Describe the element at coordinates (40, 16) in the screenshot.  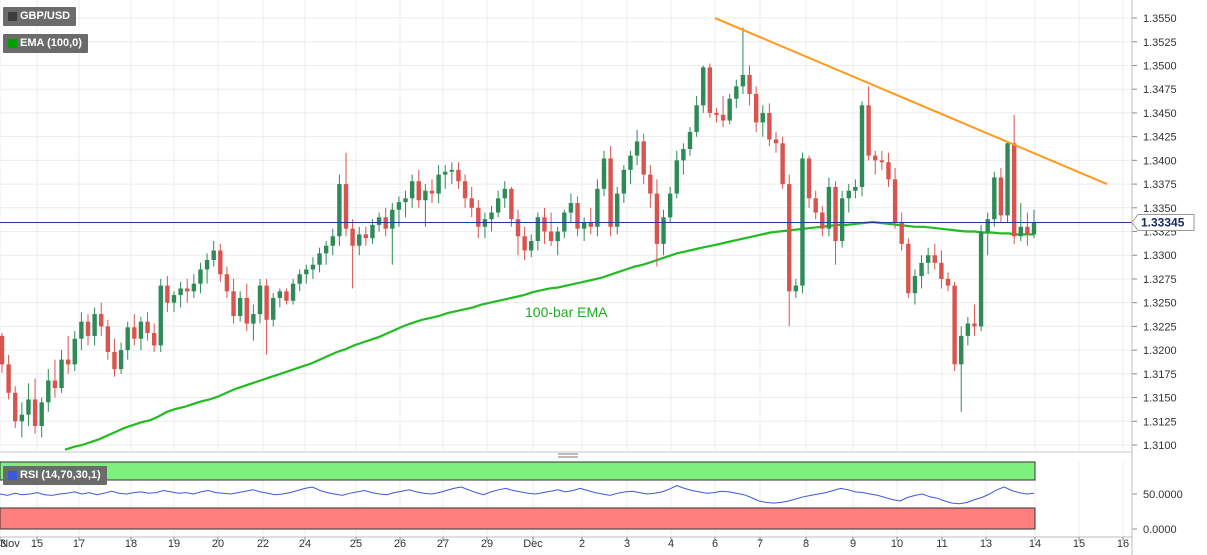
I see `instrument-label: GBP/USD` at that location.